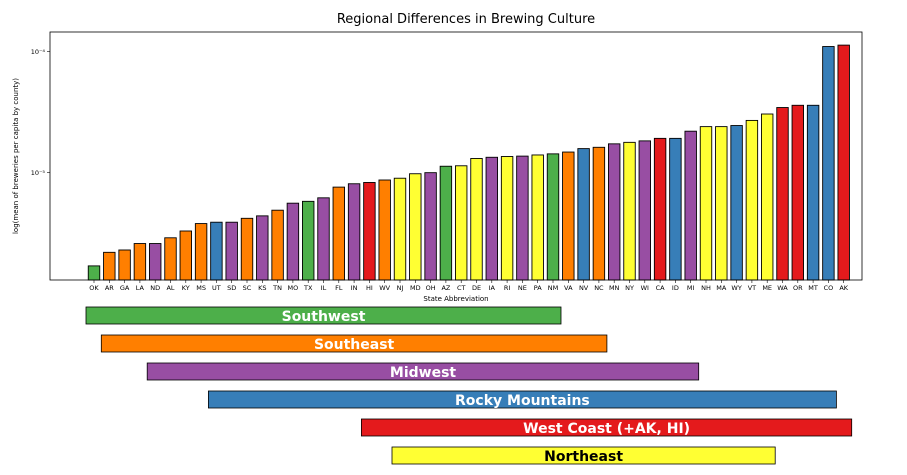 The image size is (907, 475). I want to click on bar-oh, so click(430, 226).